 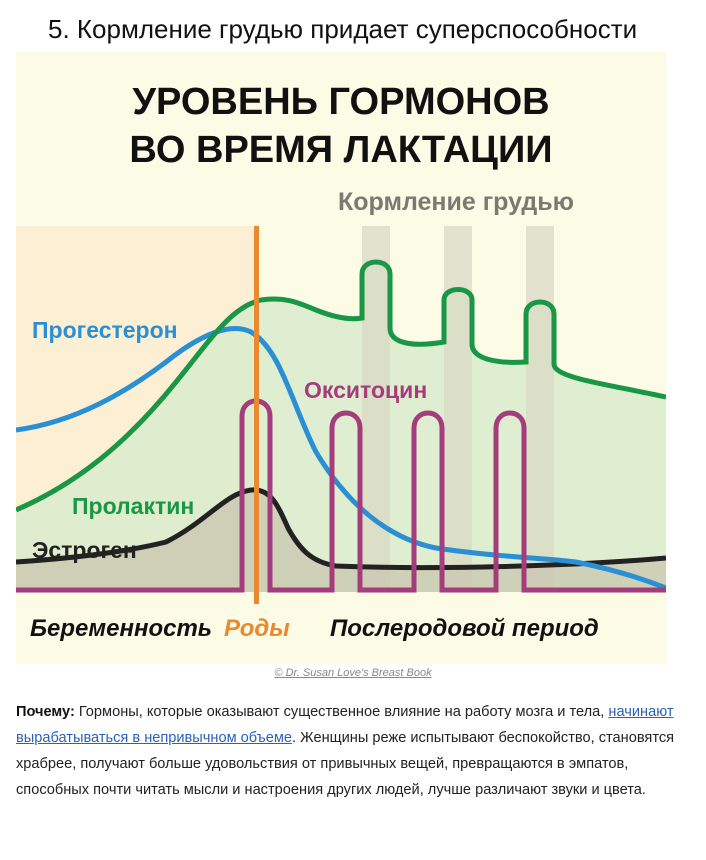 What do you see at coordinates (133, 506) in the screenshot?
I see `prolactin-label: Пролактин` at bounding box center [133, 506].